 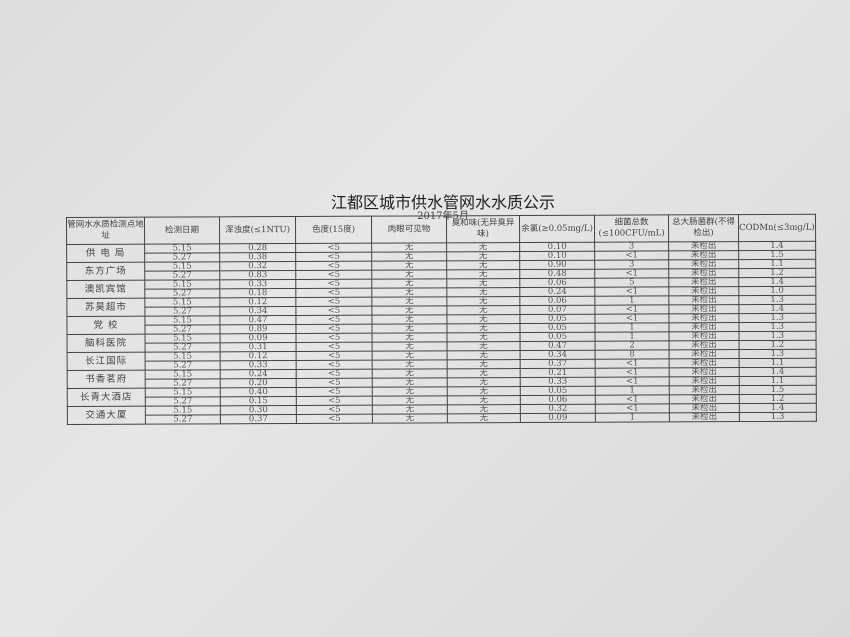 I want to click on document-subtitle: 2017年5月, so click(x=443, y=216).